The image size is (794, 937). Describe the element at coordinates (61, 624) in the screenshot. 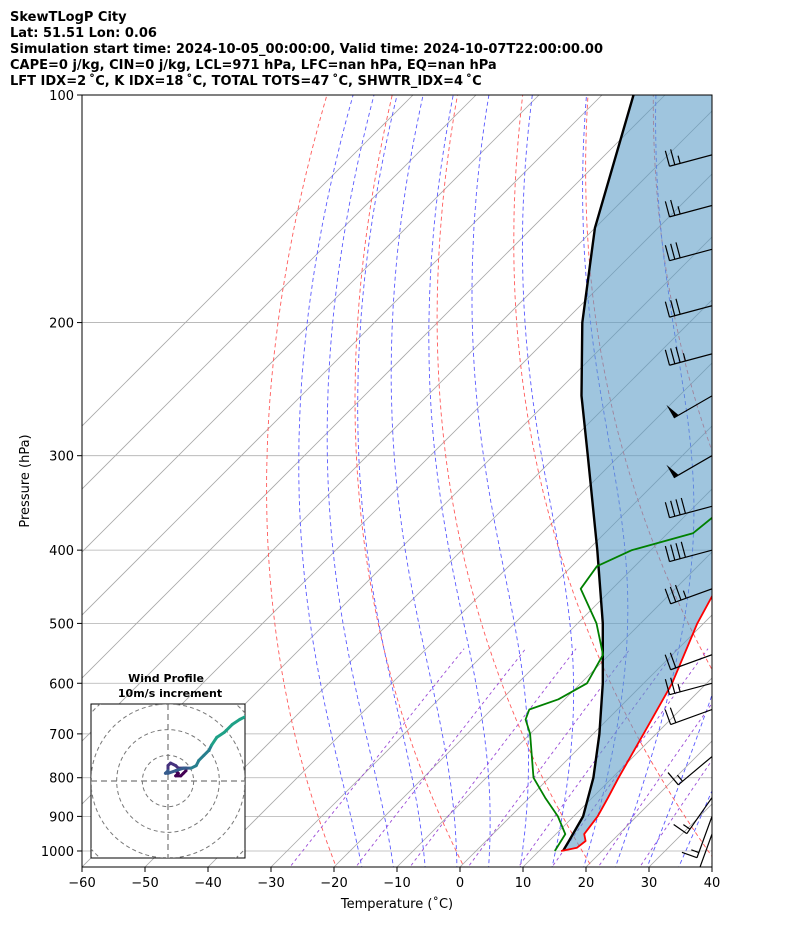

I see `y-tick-label: 500` at that location.